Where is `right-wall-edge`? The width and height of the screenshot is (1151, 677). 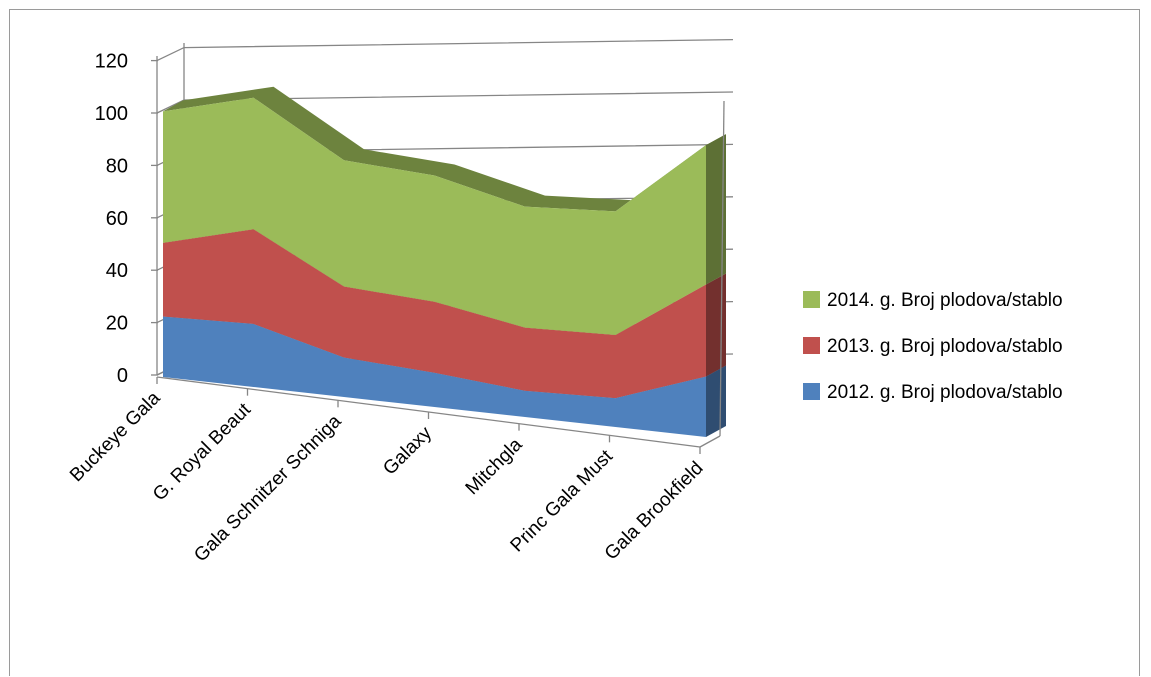 right-wall-edge is located at coordinates (722, 268).